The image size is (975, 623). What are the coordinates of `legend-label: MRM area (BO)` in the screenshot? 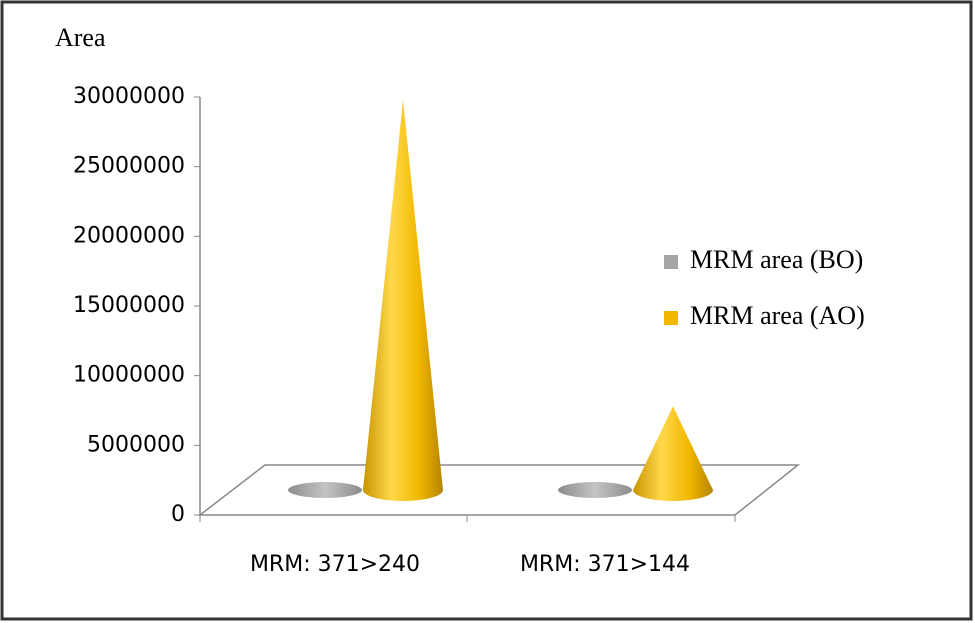 It's located at (776, 259).